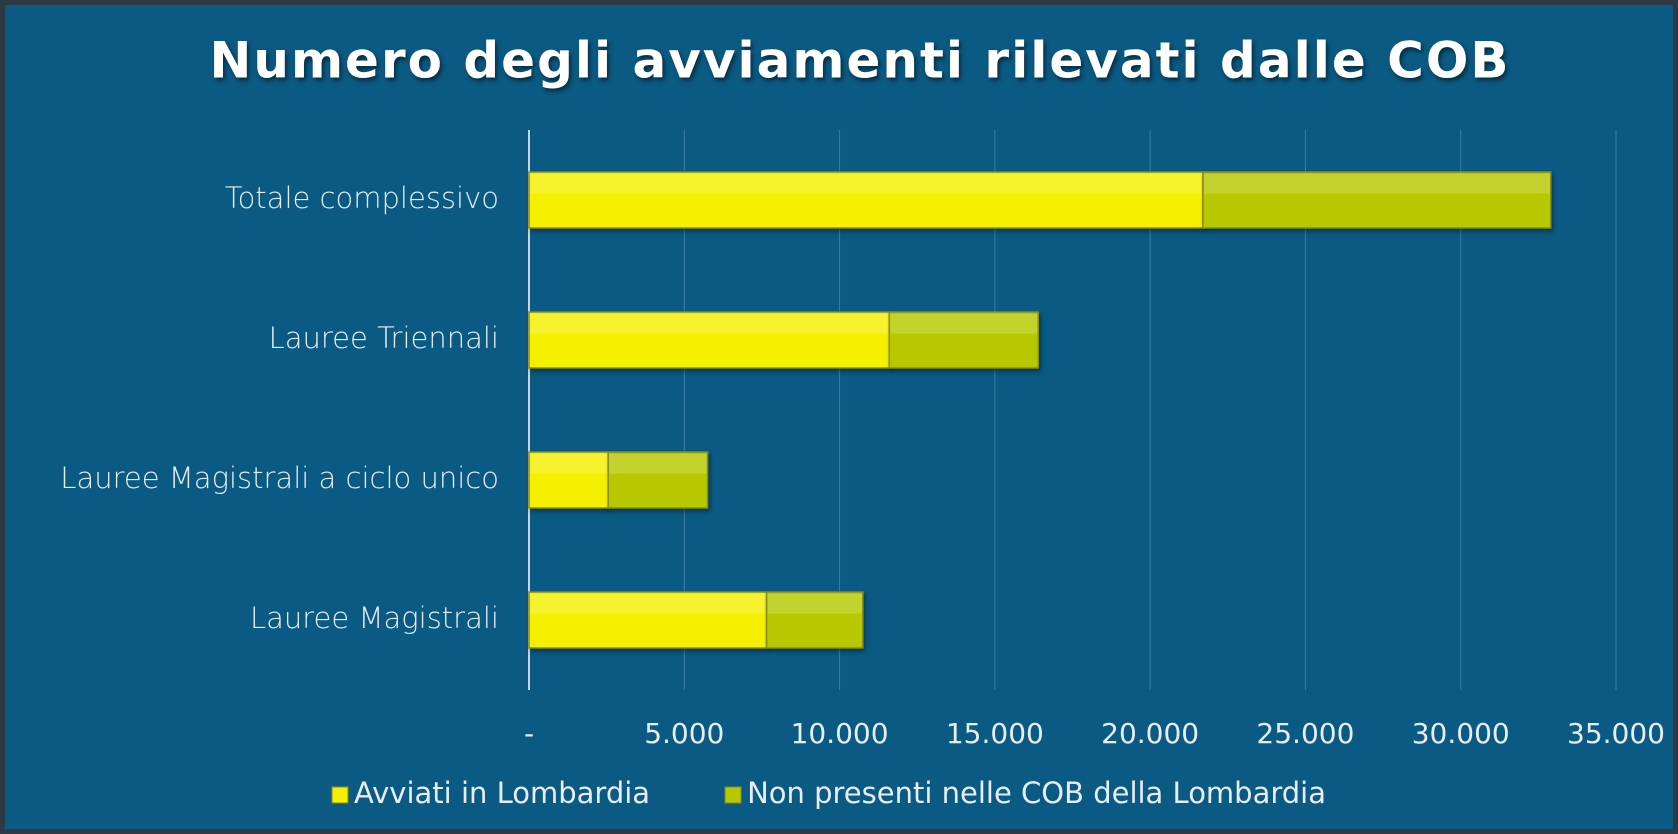  I want to click on x-tick-label: 35.000, so click(1616, 733).